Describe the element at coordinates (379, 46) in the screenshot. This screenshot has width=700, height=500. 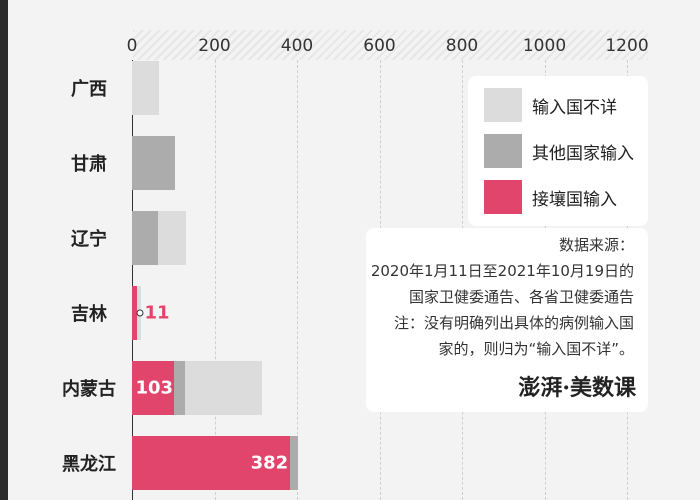
I see `x-tick-label: 600` at that location.